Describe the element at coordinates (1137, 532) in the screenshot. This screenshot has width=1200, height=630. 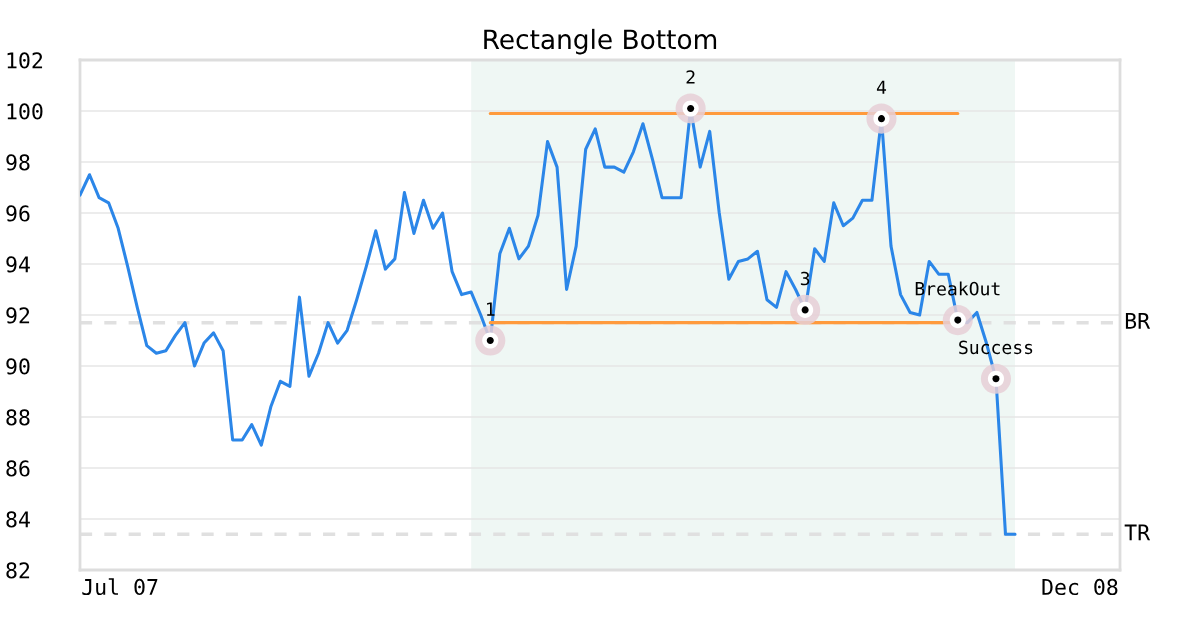
I see `ref-line-label: TR` at that location.